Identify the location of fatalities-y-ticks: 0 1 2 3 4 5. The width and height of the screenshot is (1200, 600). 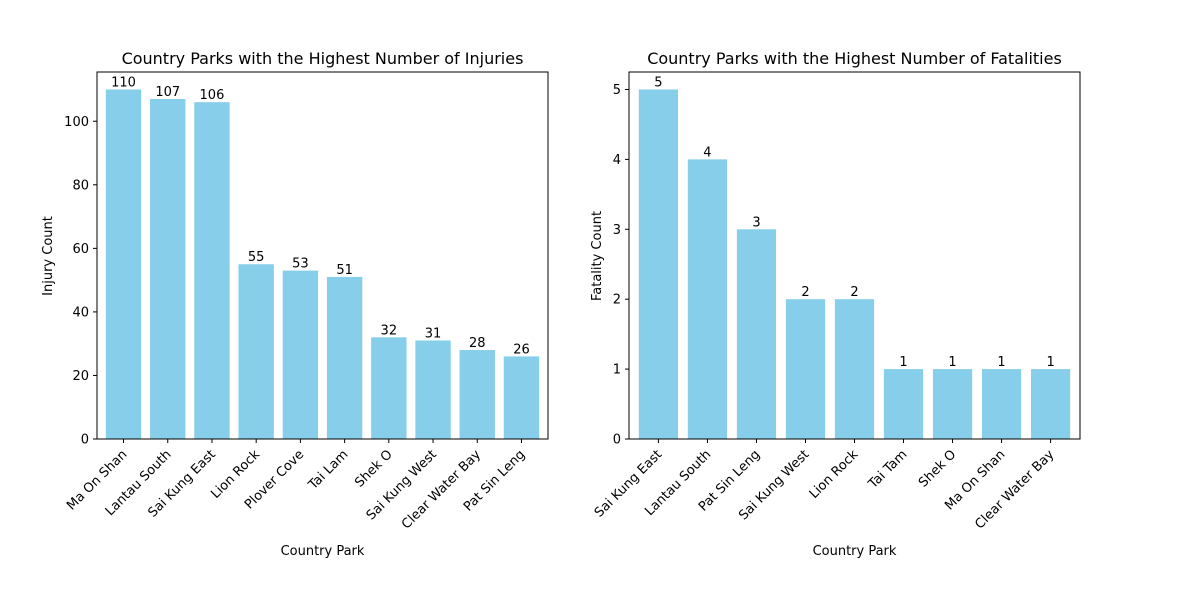
(621, 265).